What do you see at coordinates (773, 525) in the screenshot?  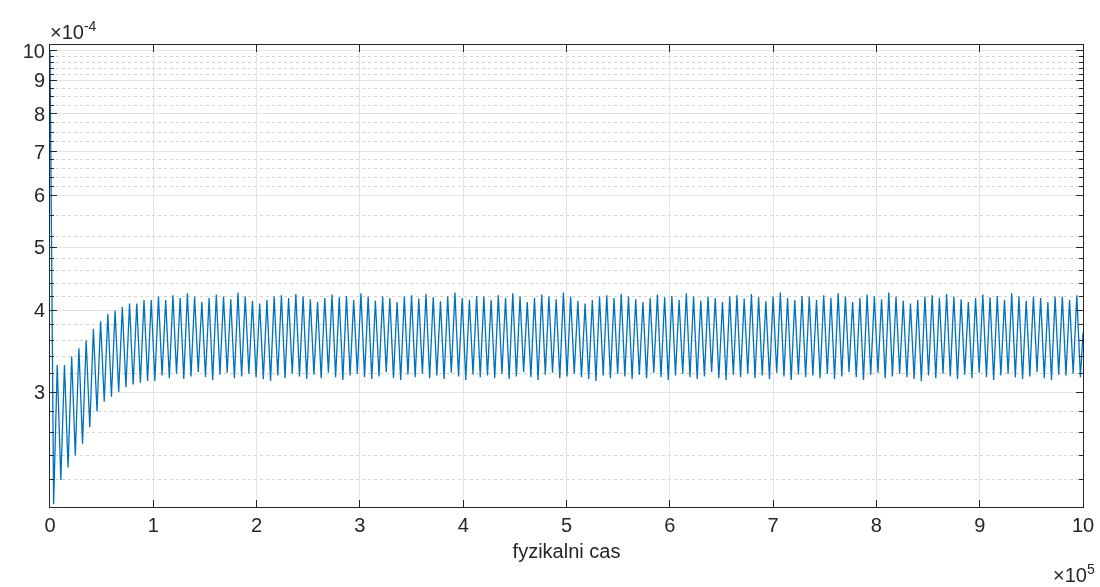 I see `x-tick-label: 7` at bounding box center [773, 525].